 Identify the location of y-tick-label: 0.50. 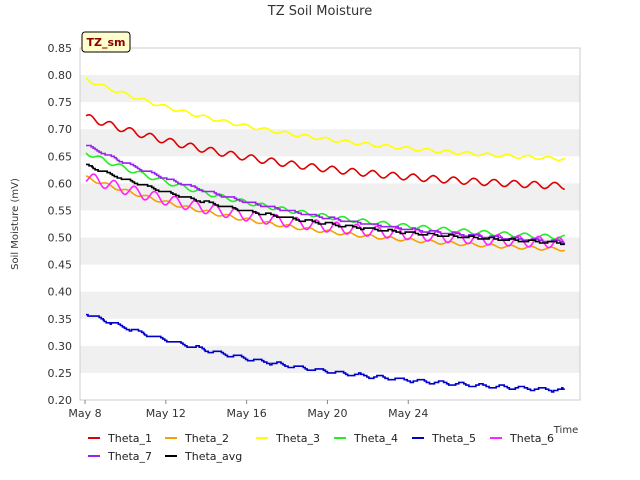
(60, 238).